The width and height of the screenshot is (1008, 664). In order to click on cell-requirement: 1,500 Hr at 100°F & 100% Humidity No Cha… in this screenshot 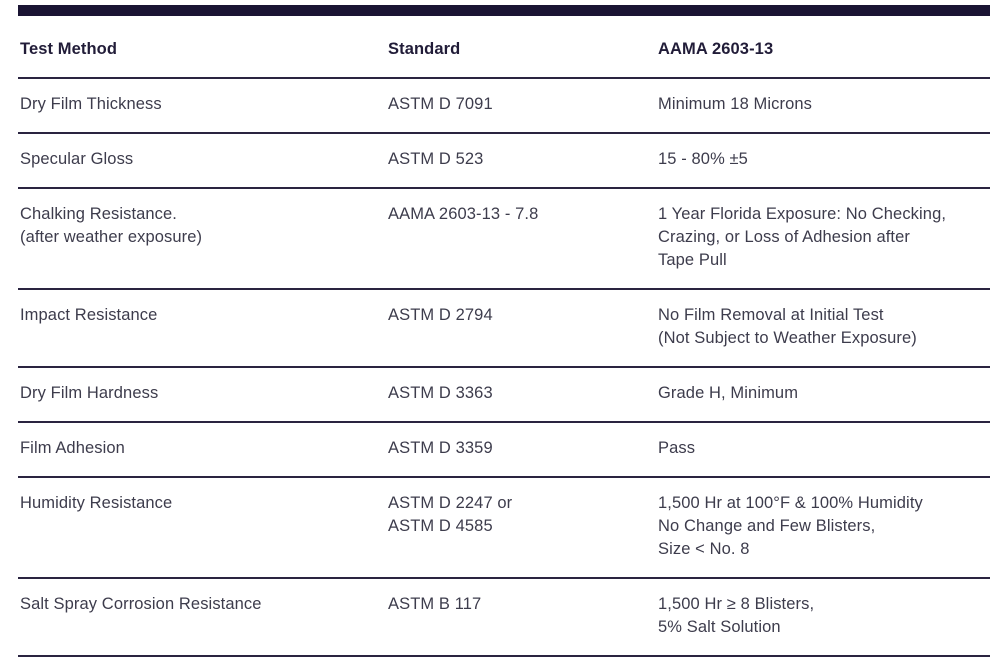, I will do `click(790, 526)`.